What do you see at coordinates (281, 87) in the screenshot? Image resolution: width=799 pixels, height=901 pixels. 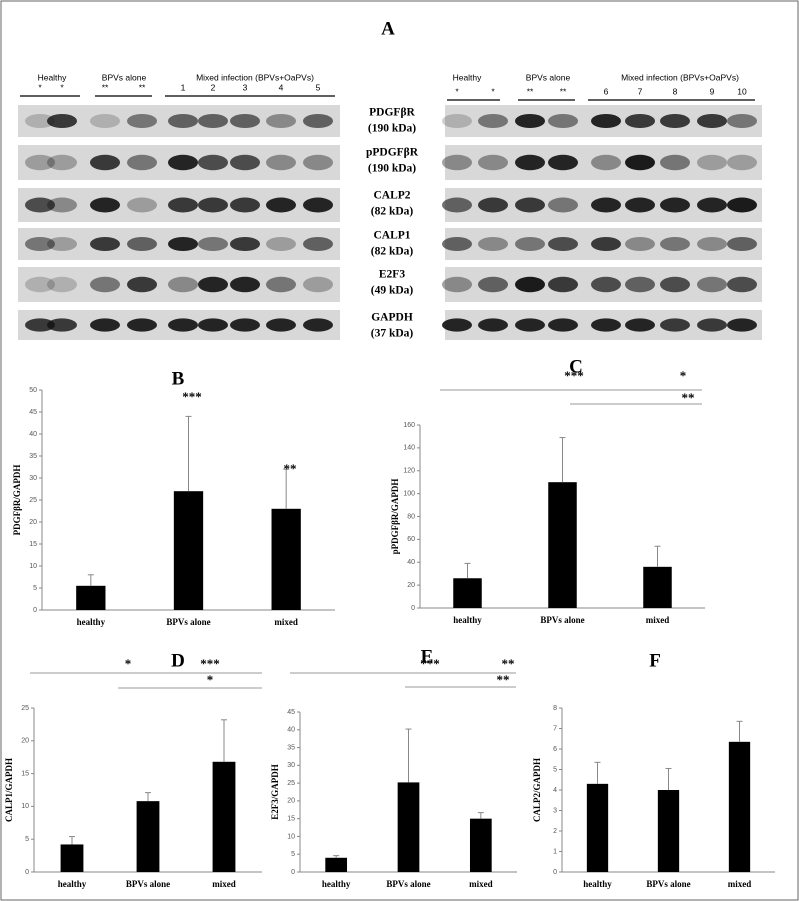 I see `lane-label: 4` at bounding box center [281, 87].